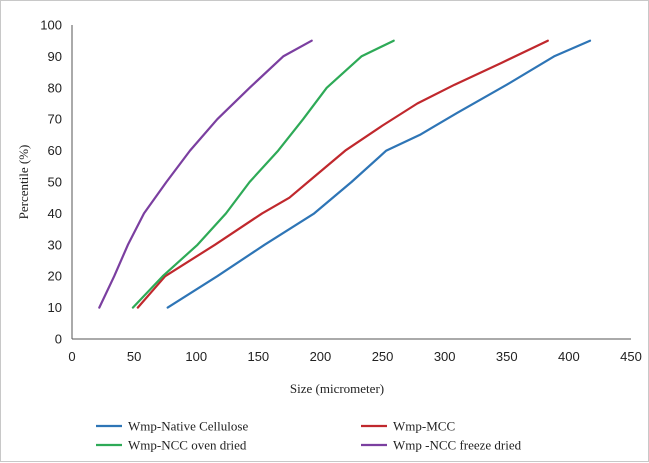 The width and height of the screenshot is (649, 463). I want to click on x-tick-label: 100, so click(196, 356).